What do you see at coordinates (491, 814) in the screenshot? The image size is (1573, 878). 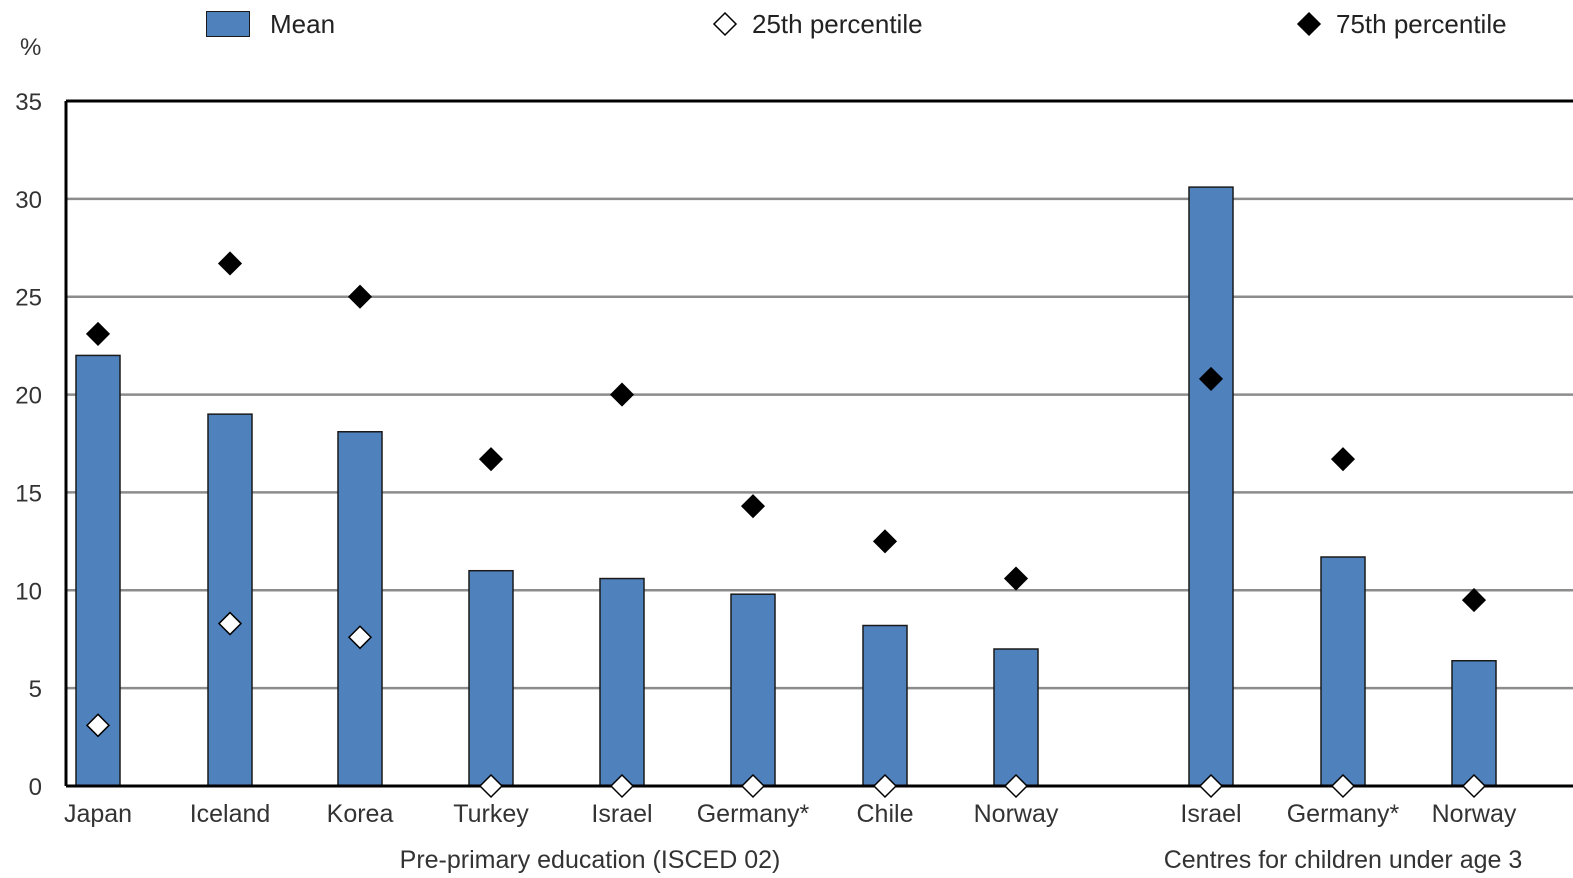 I see `x-tick-label: Turkey` at bounding box center [491, 814].